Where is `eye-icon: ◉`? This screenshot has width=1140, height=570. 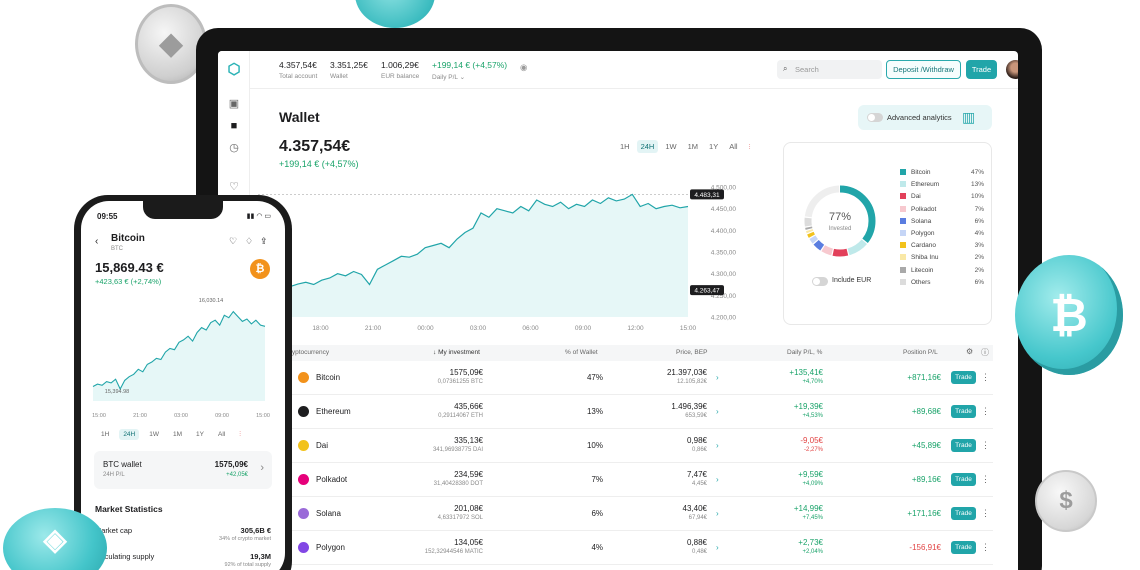
eye-icon: ◉ is located at coordinates (524, 67).